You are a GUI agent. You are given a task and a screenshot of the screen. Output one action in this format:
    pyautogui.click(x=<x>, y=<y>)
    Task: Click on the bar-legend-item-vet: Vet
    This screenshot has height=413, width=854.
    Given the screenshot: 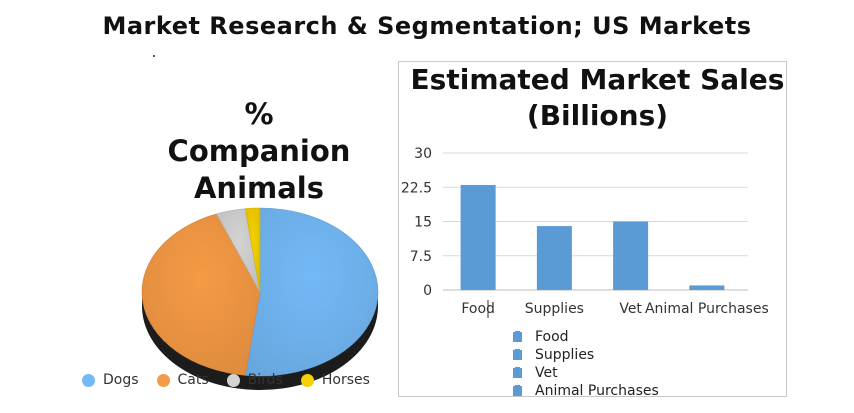 What is the action you would take?
    pyautogui.click(x=586, y=373)
    